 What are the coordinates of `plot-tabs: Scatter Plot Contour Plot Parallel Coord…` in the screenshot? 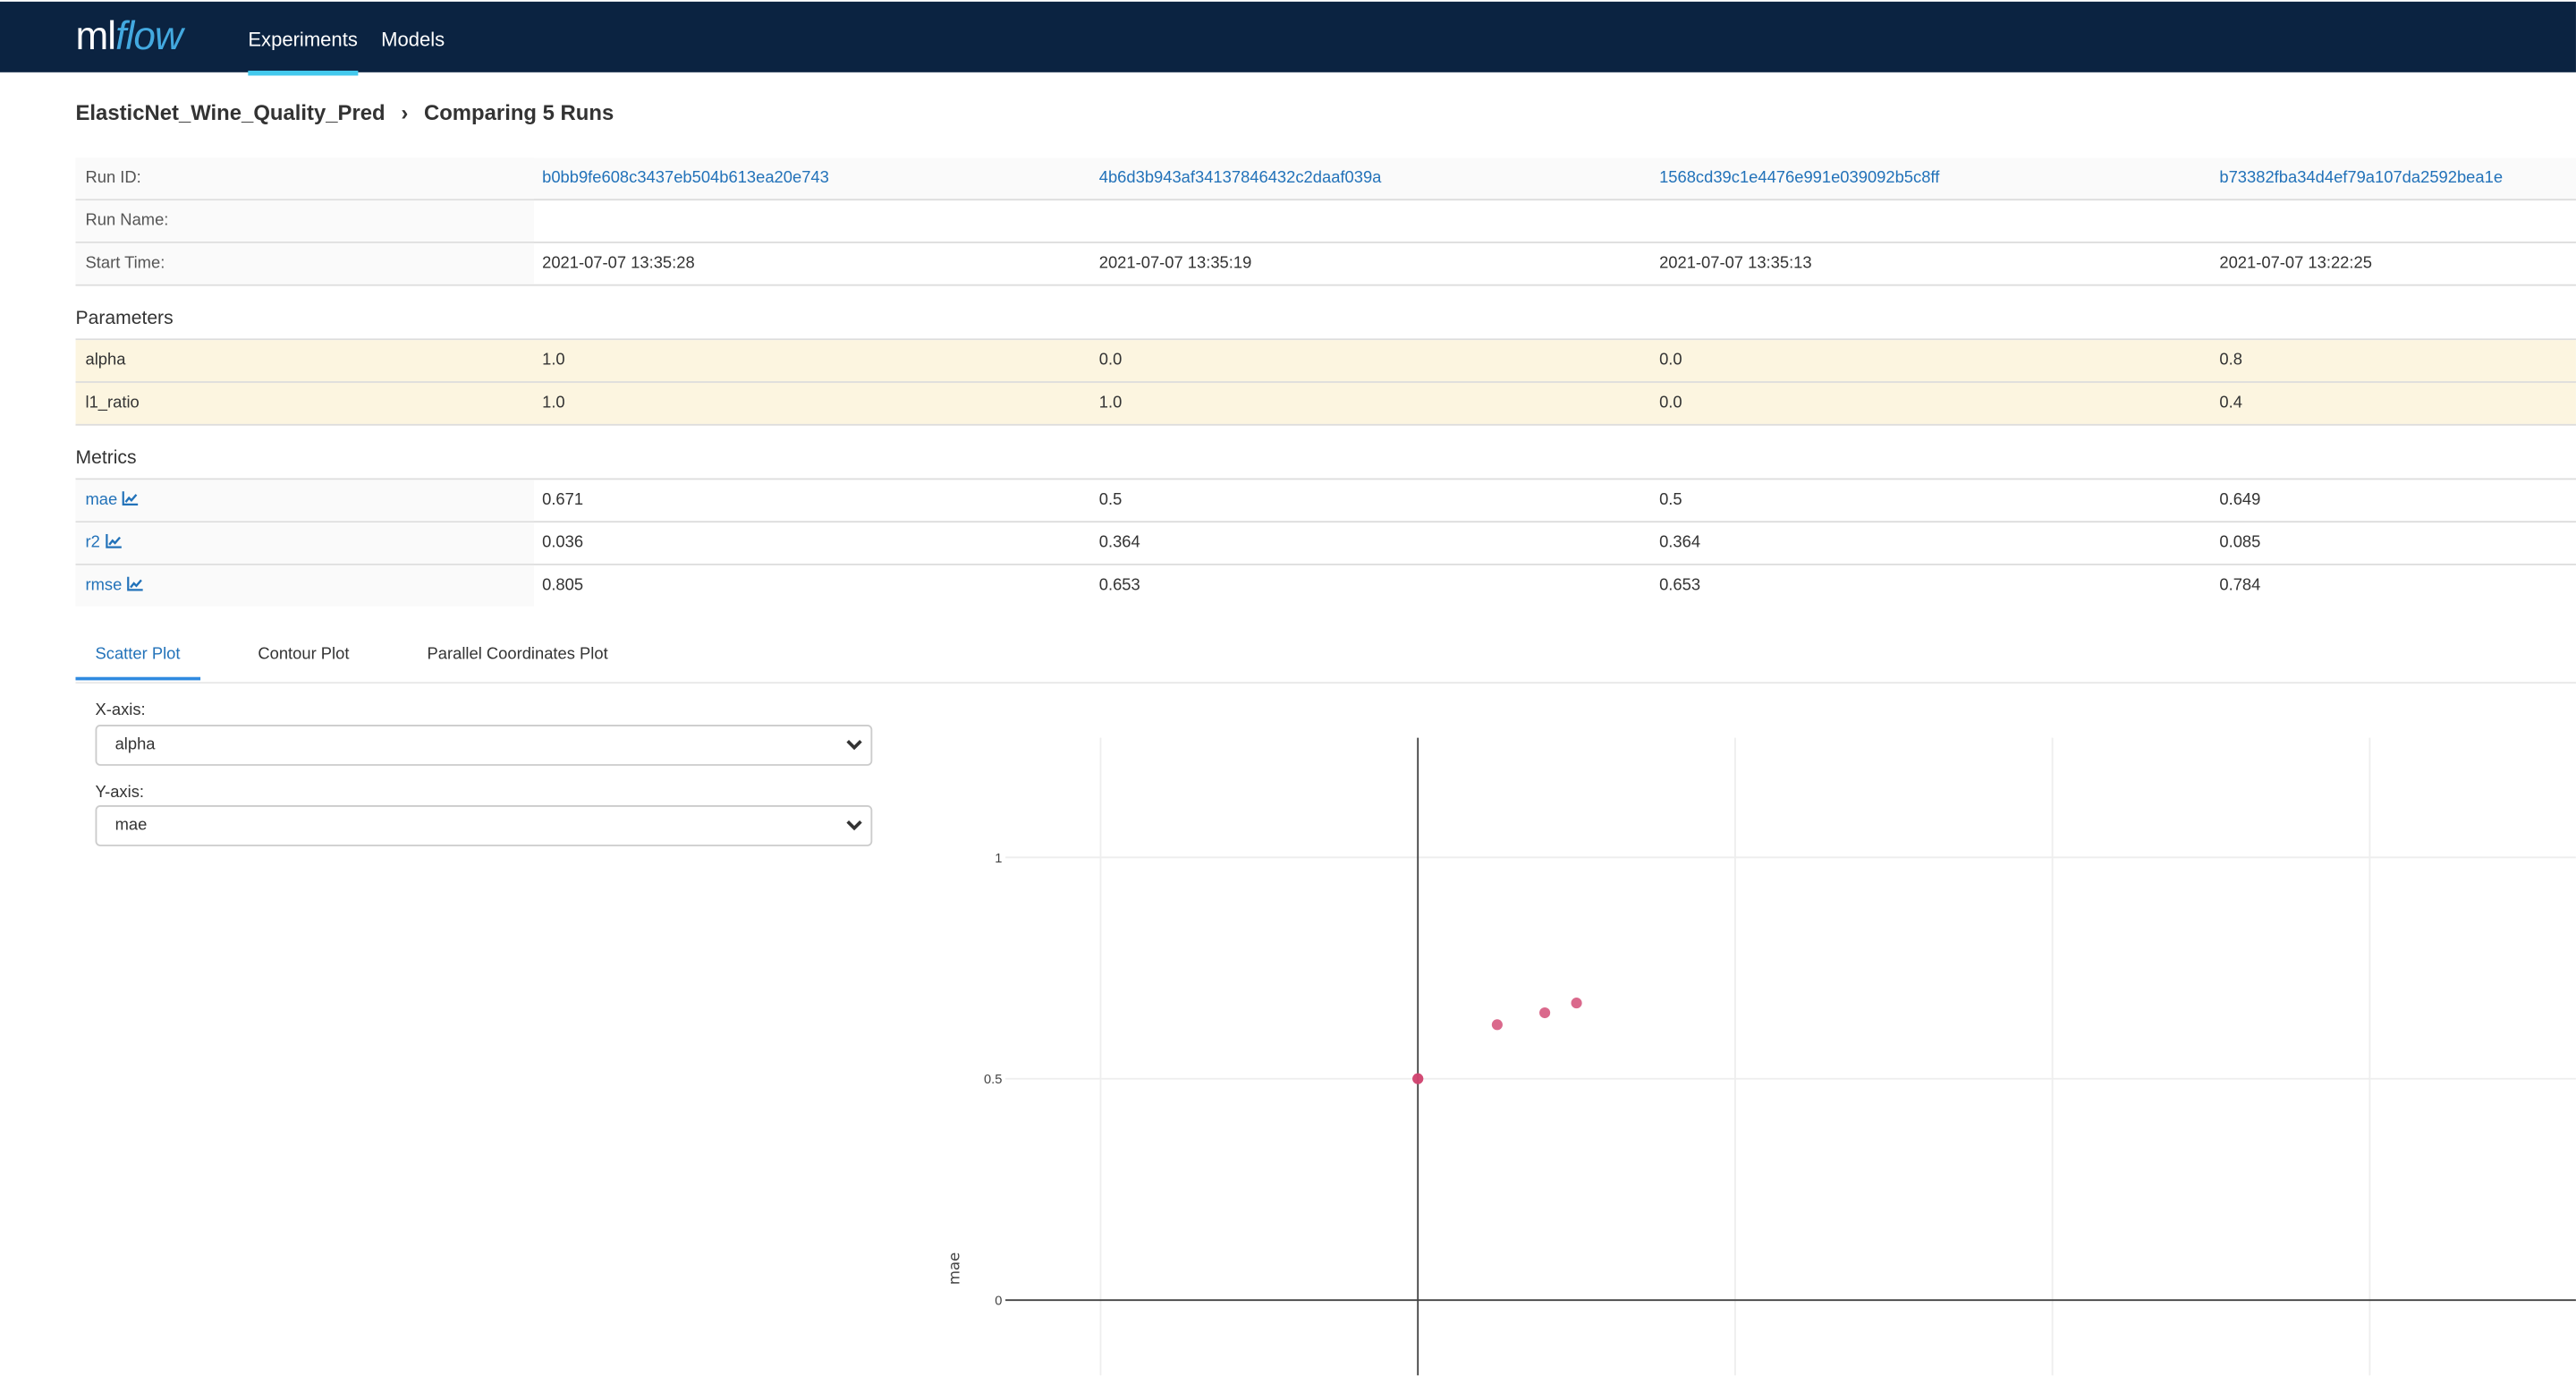 It's located at (1325, 659).